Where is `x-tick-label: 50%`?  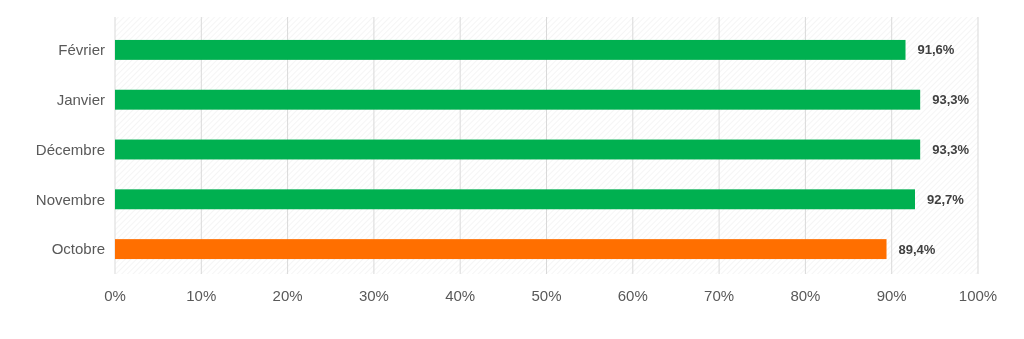 x-tick-label: 50% is located at coordinates (546, 295).